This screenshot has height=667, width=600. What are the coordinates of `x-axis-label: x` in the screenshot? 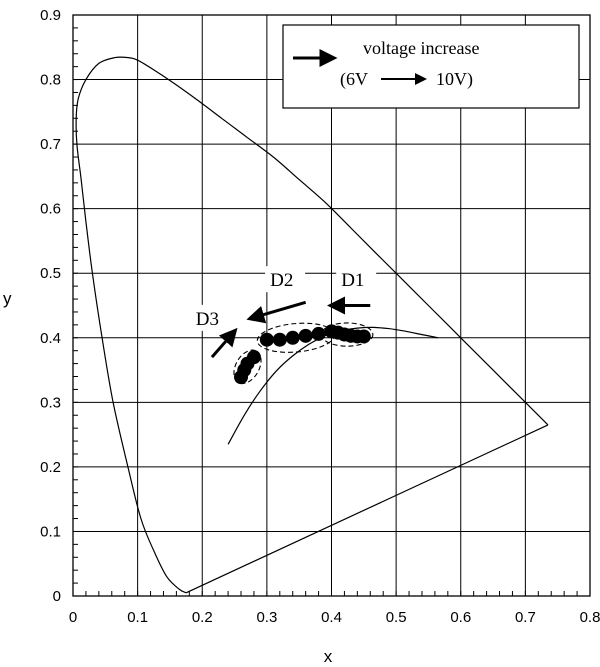 It's located at (328, 656).